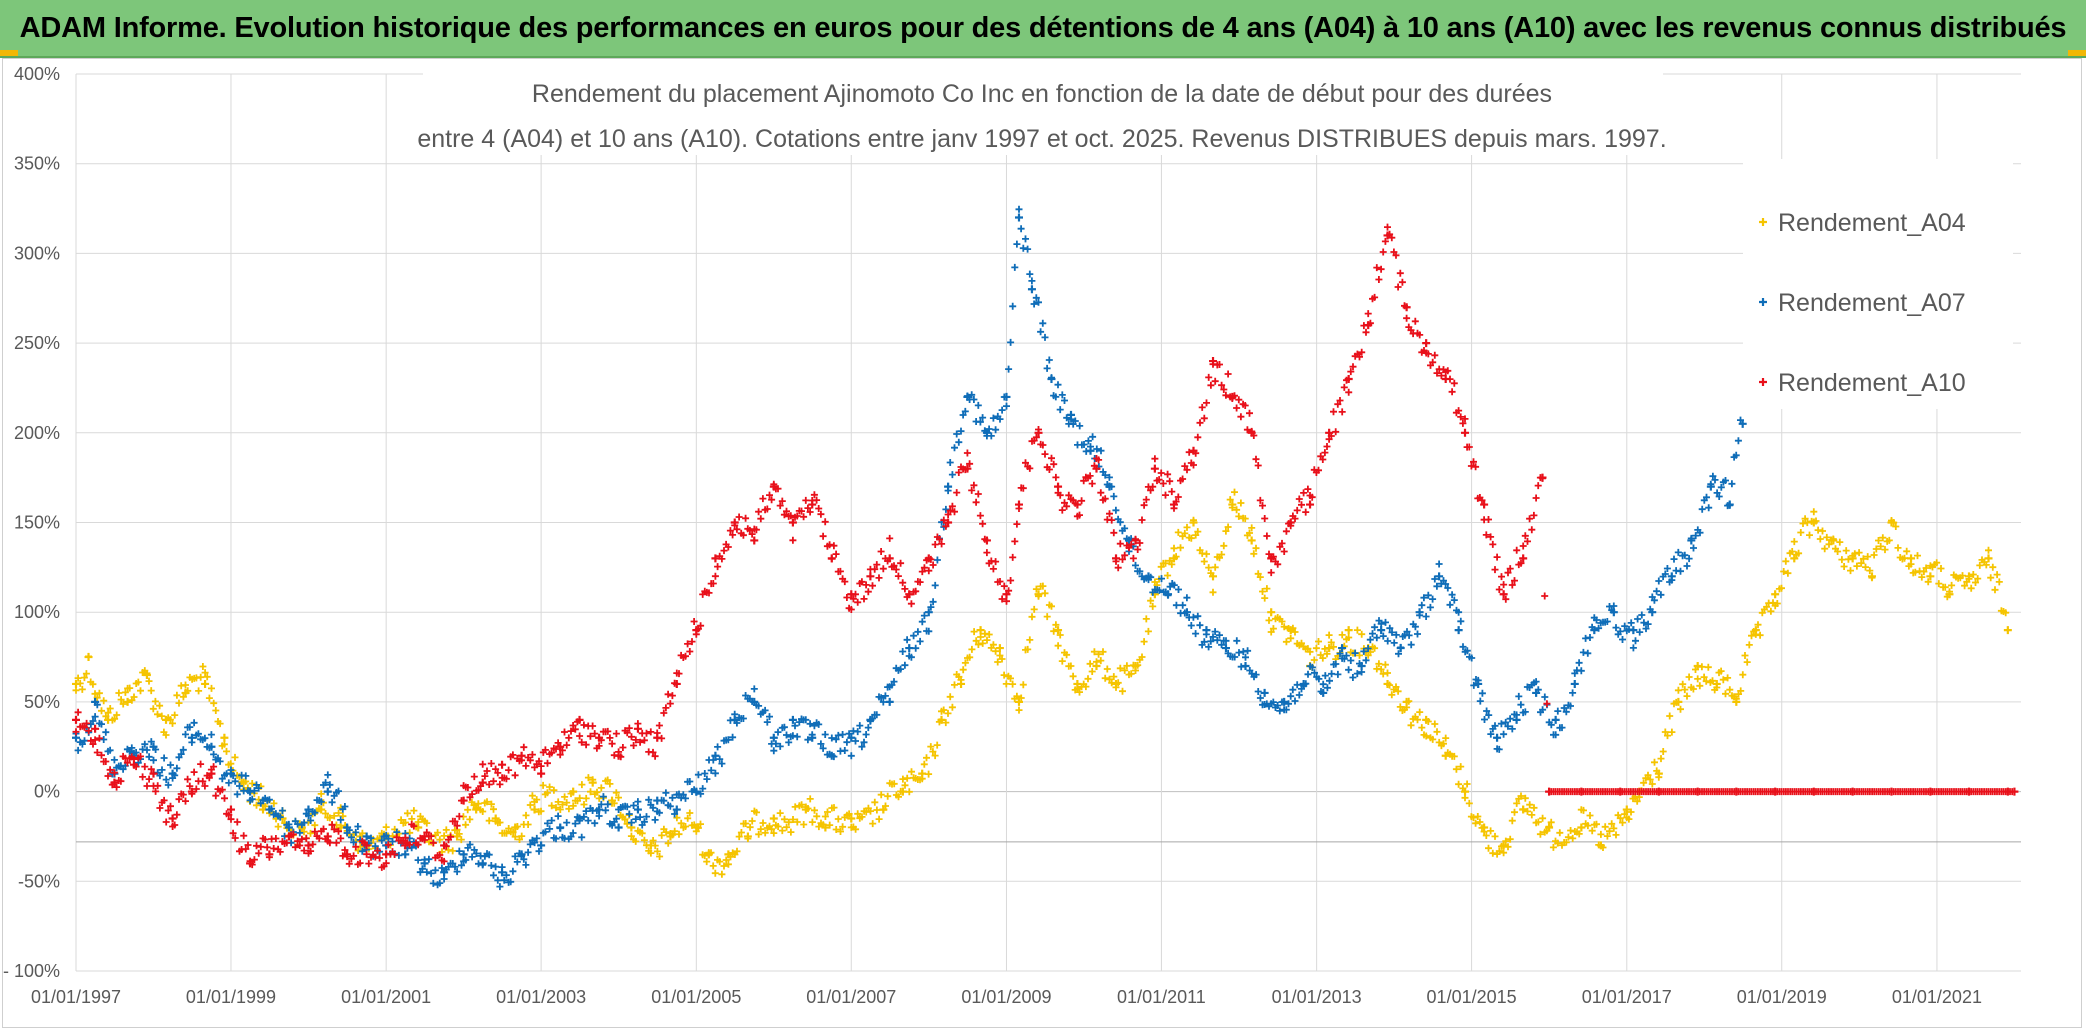 The width and height of the screenshot is (2086, 1032). I want to click on y-tick-label: 100%, so click(37, 612).